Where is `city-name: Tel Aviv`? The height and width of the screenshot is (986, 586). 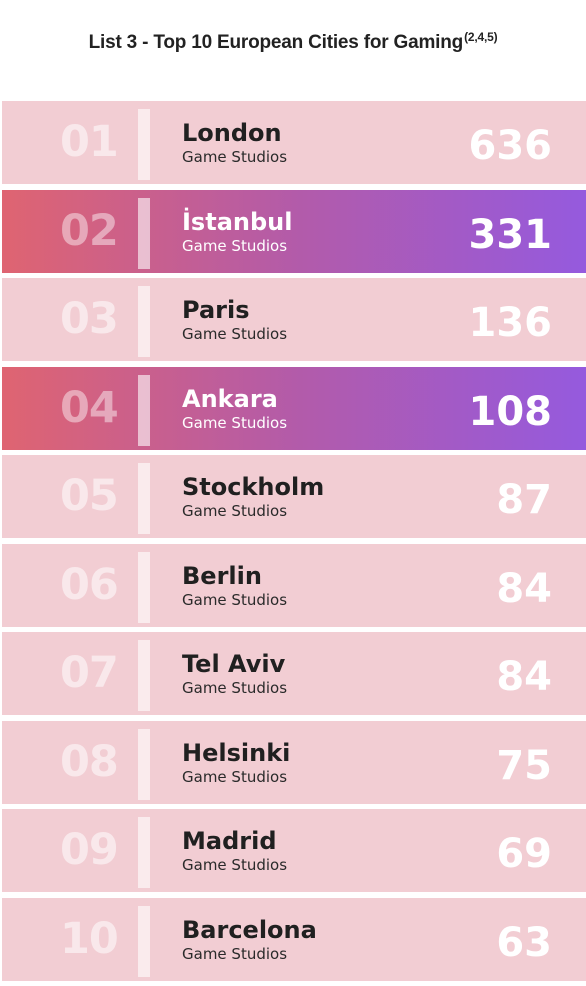 city-name: Tel Aviv is located at coordinates (234, 664).